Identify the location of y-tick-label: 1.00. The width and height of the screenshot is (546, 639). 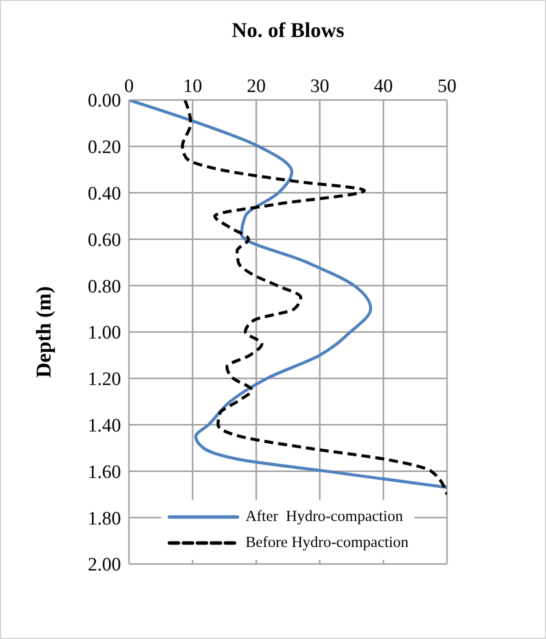
(104, 333).